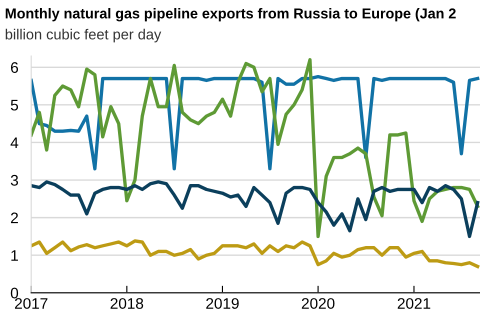  What do you see at coordinates (84, 35) in the screenshot?
I see `chart-subtitle: billion cubic feet per day` at bounding box center [84, 35].